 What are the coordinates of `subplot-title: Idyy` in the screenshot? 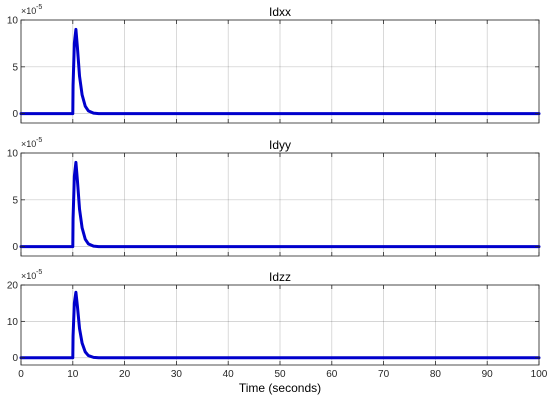 It's located at (280, 145).